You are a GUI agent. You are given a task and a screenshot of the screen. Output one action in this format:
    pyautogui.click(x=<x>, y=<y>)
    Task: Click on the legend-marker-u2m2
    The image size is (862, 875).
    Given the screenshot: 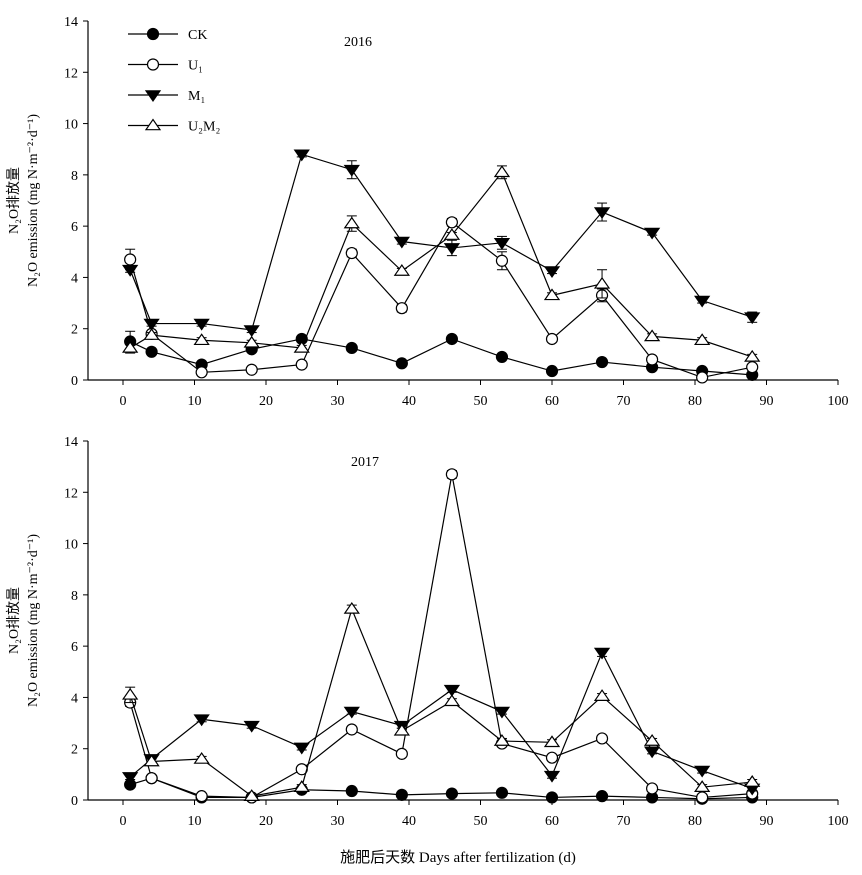 What is the action you would take?
    pyautogui.click(x=153, y=124)
    